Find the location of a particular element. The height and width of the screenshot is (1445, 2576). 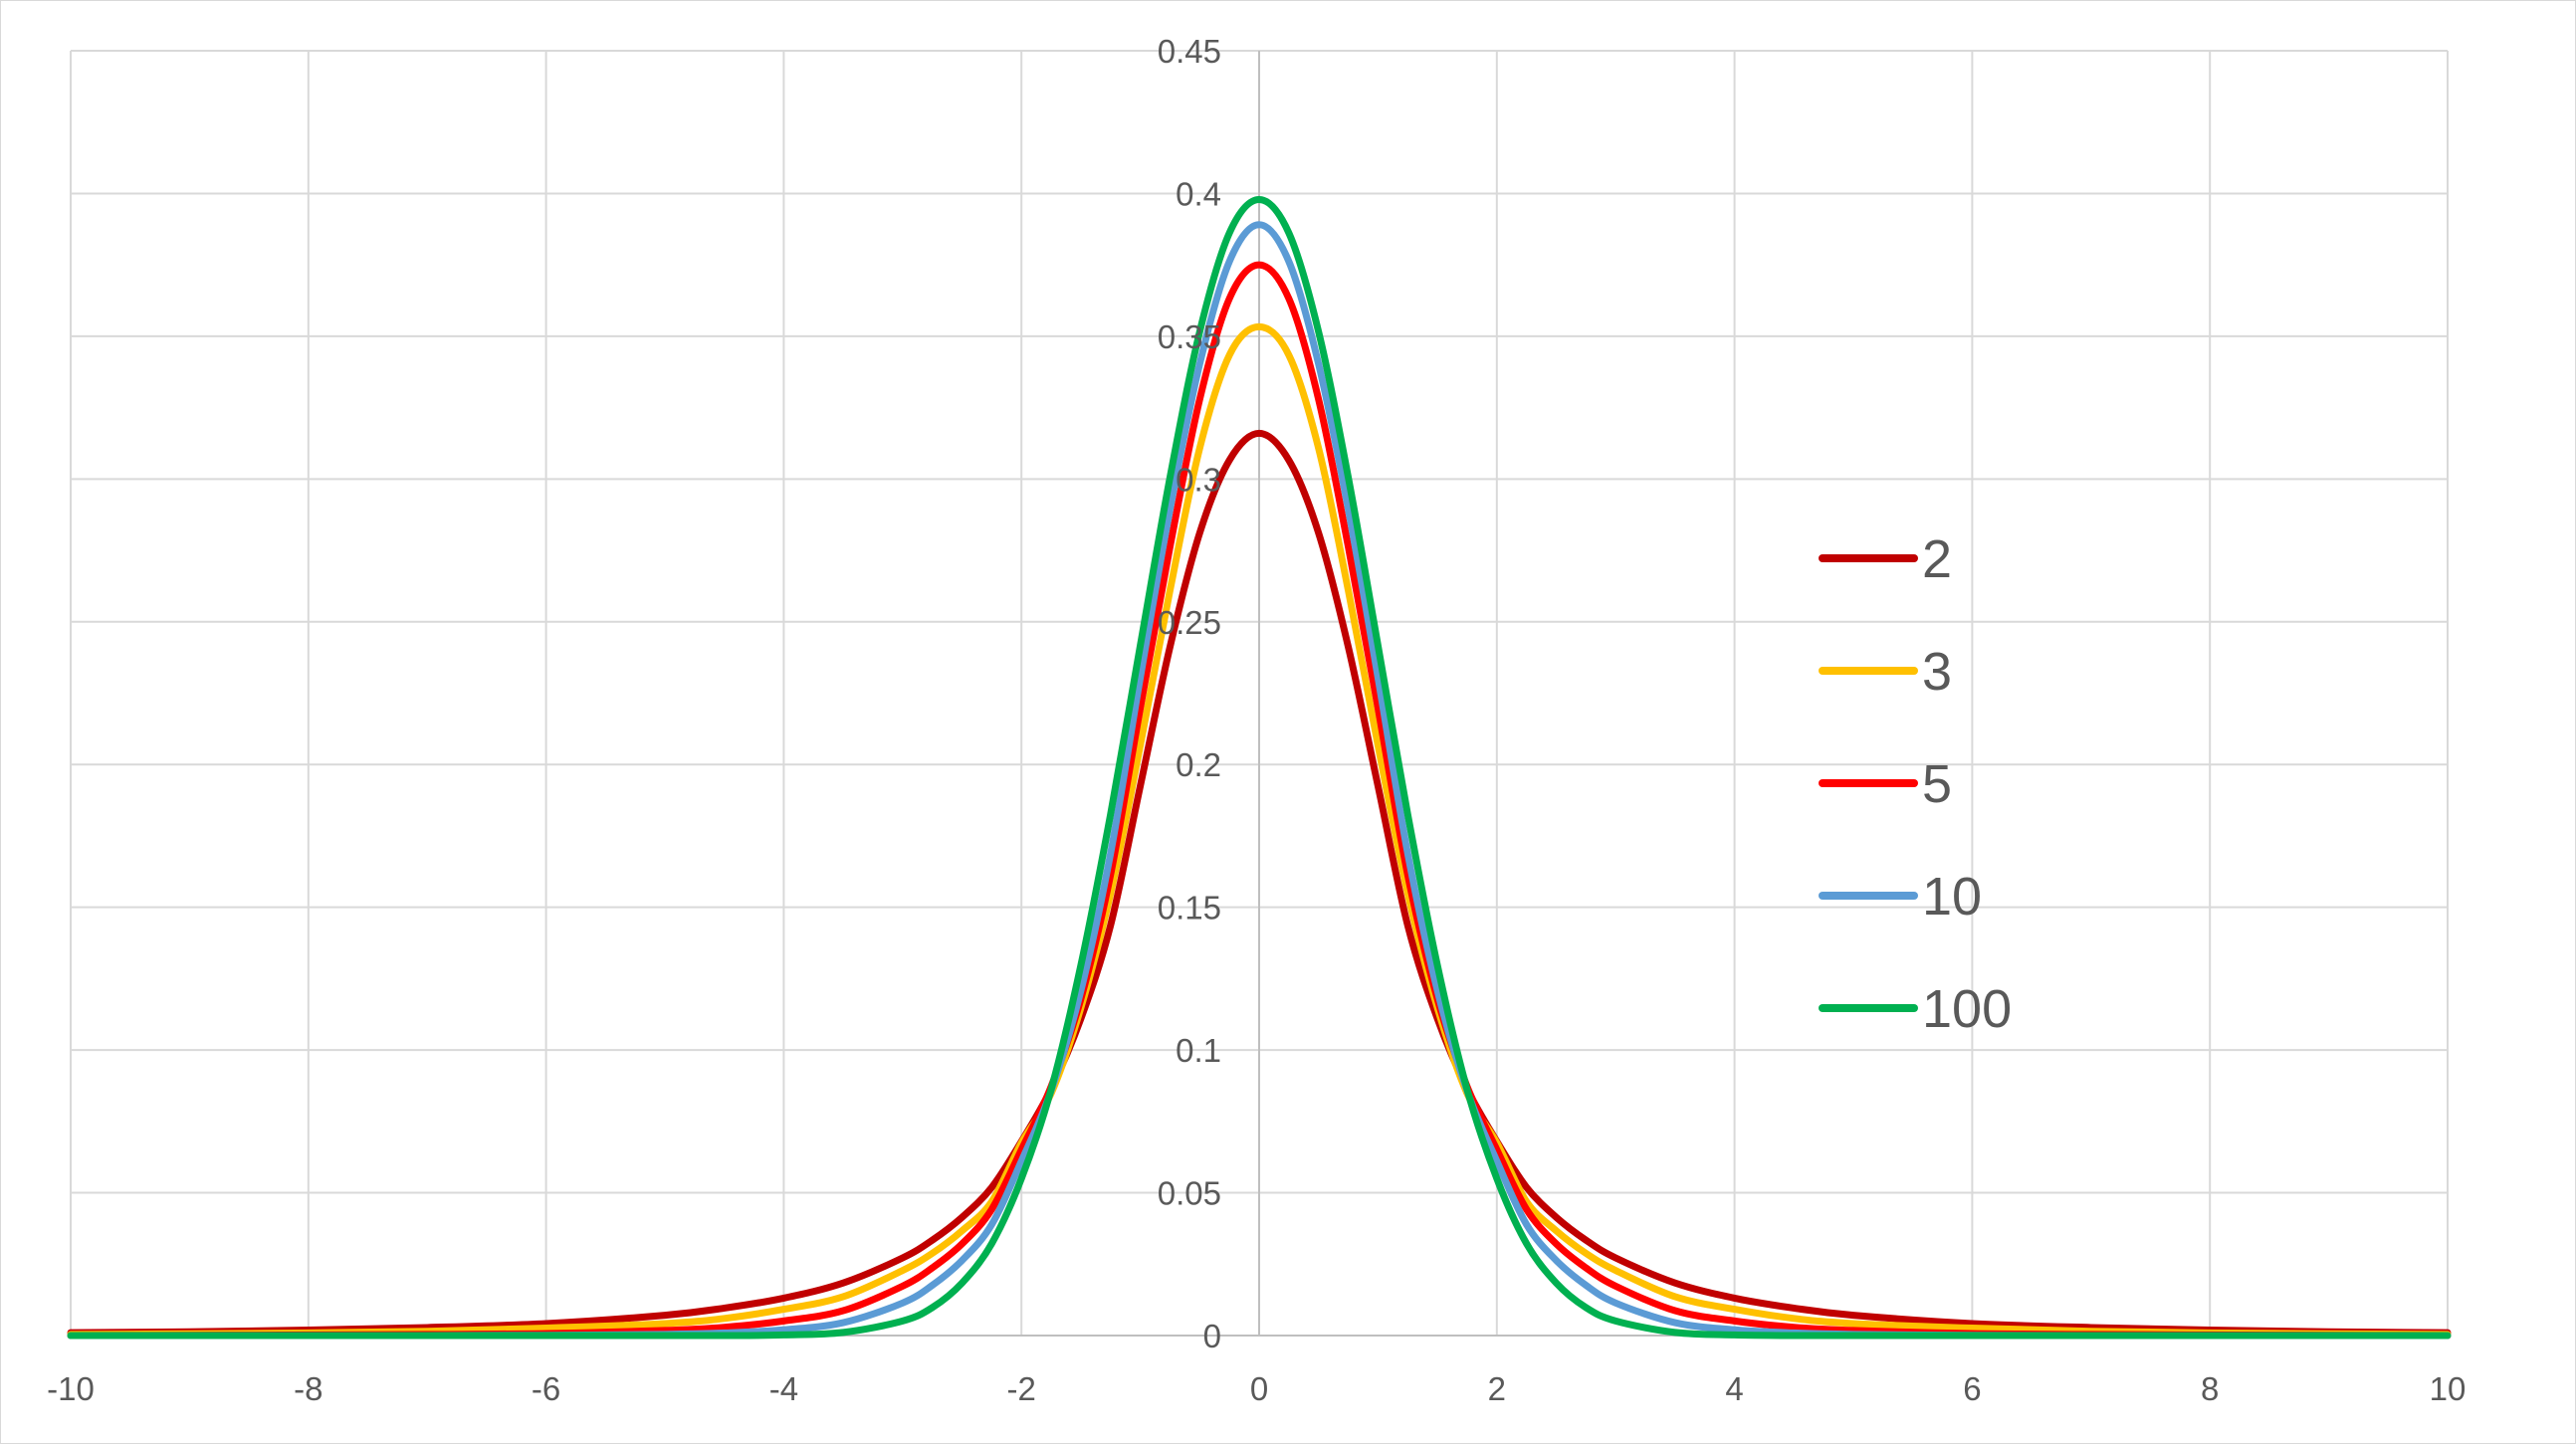

x-tick-label: 4 is located at coordinates (1734, 1388).